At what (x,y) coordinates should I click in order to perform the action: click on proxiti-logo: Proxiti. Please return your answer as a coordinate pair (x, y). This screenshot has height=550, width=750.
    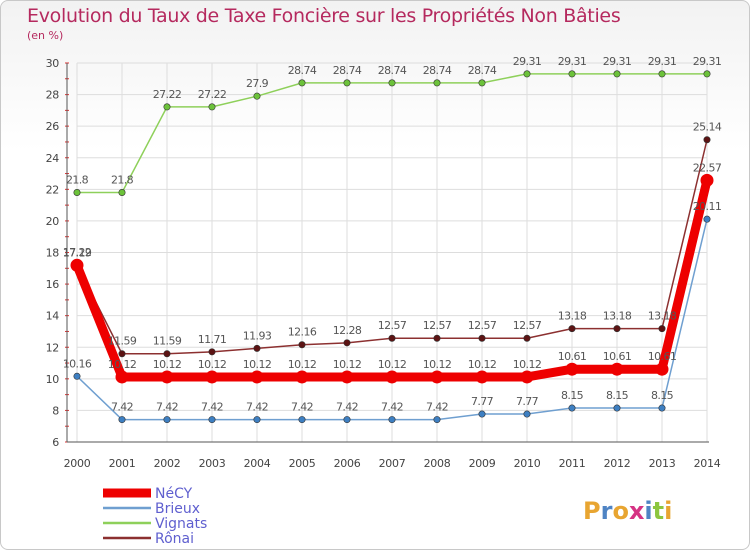
    Looking at the image, I should click on (627, 511).